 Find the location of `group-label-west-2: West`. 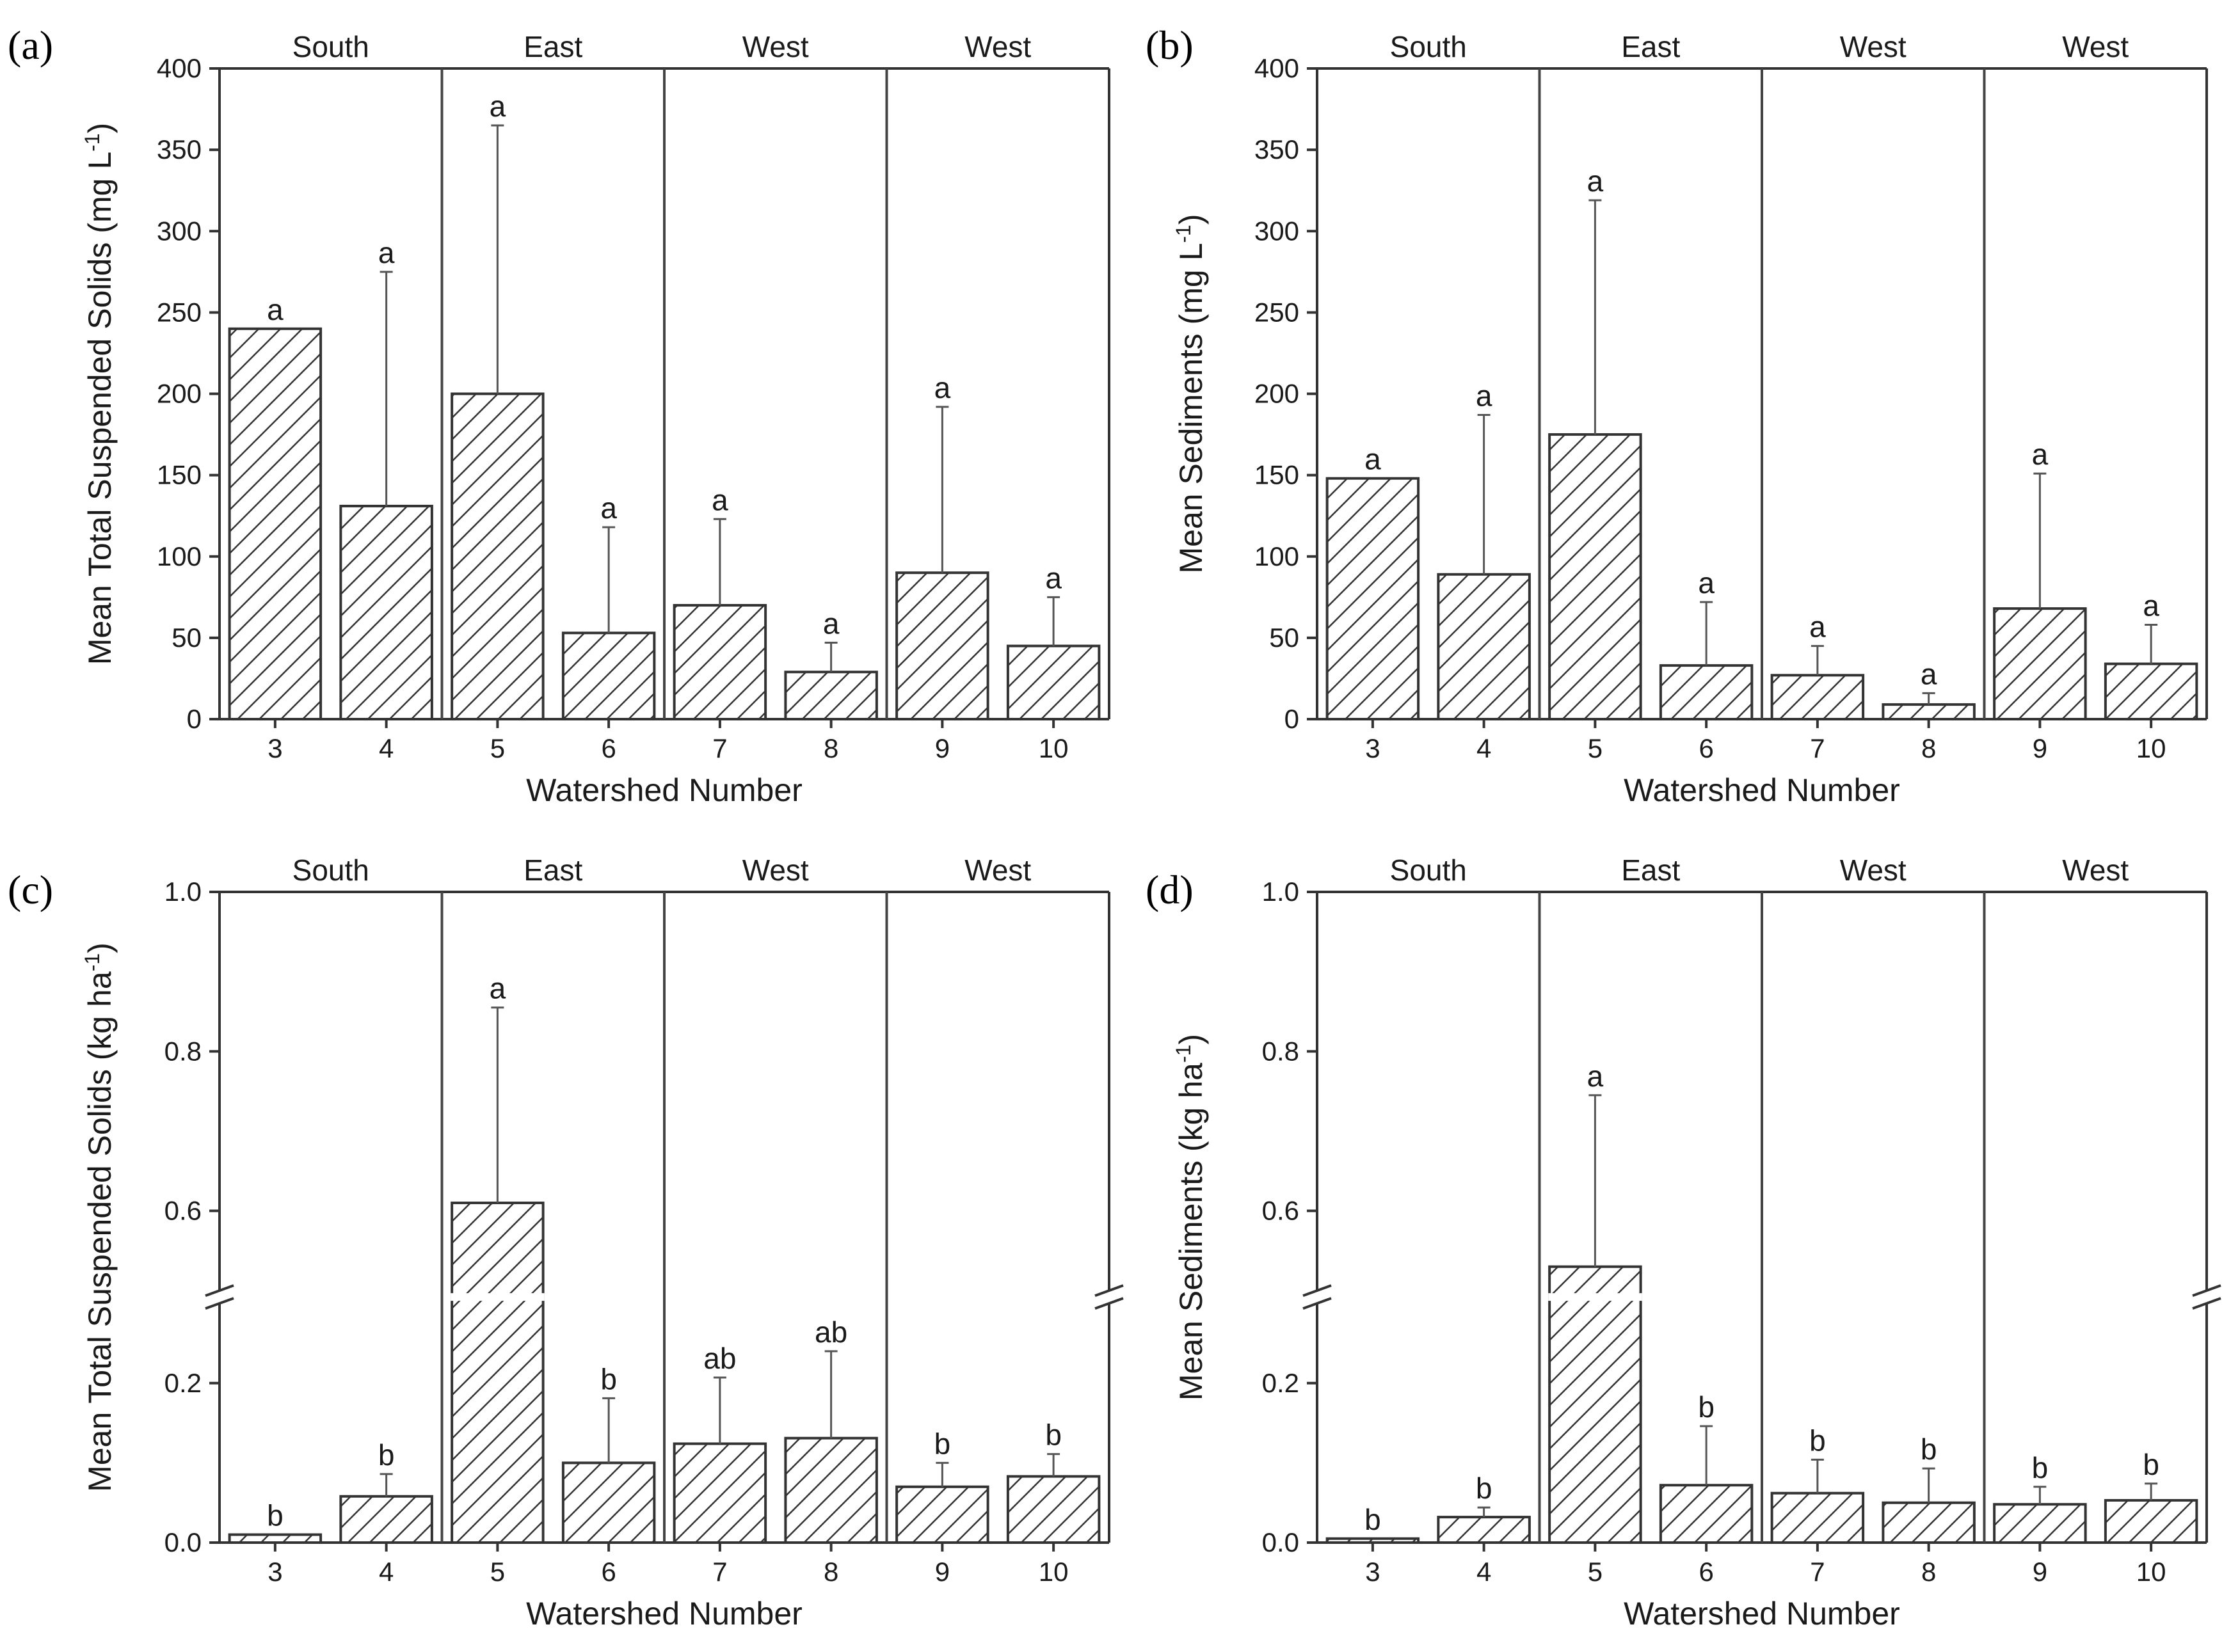

group-label-west-2: West is located at coordinates (1873, 870).